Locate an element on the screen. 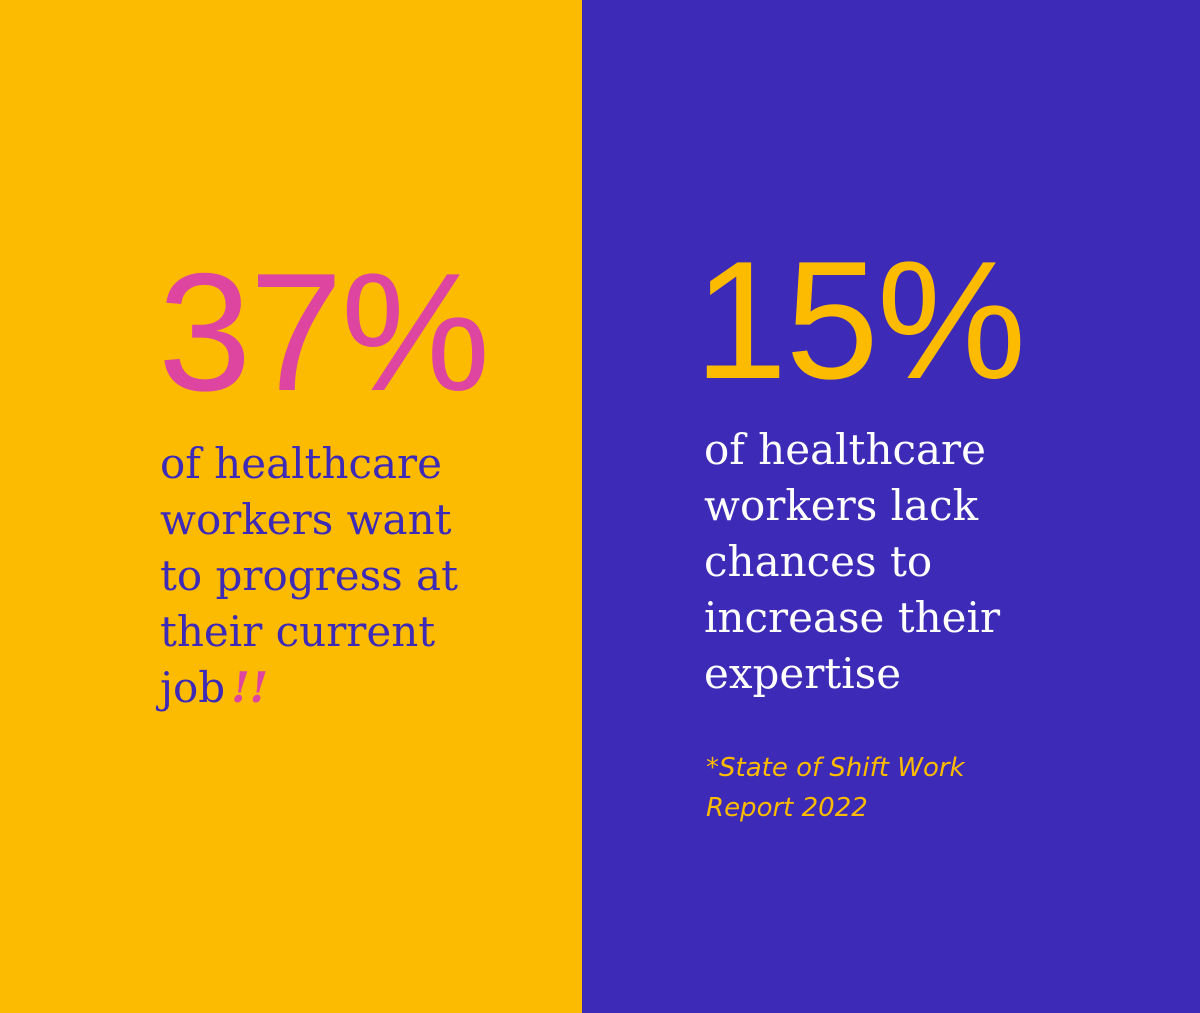 The width and height of the screenshot is (1200, 1013). text-line: their current is located at coordinates (309, 632).